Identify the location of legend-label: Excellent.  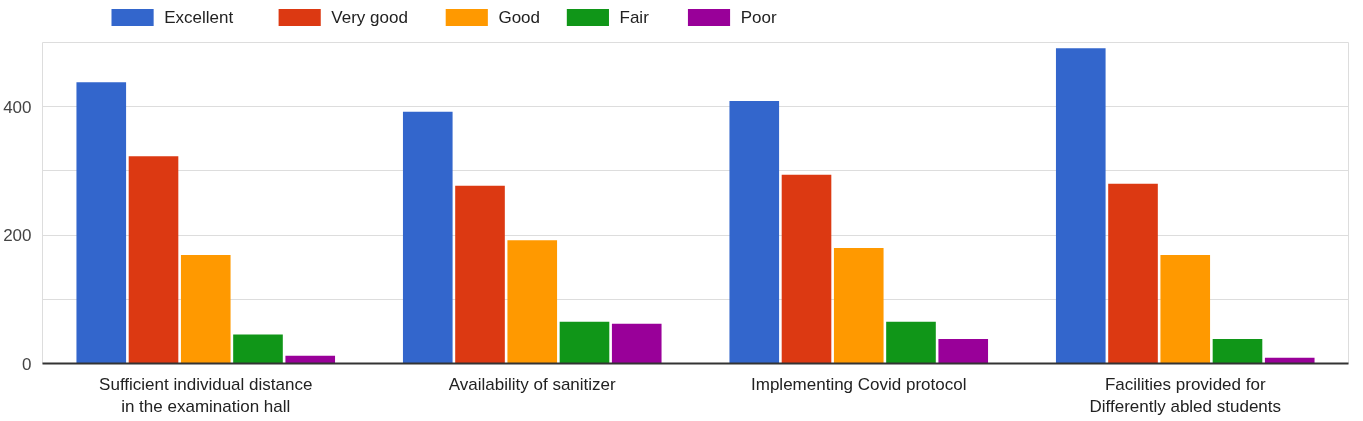
(199, 17).